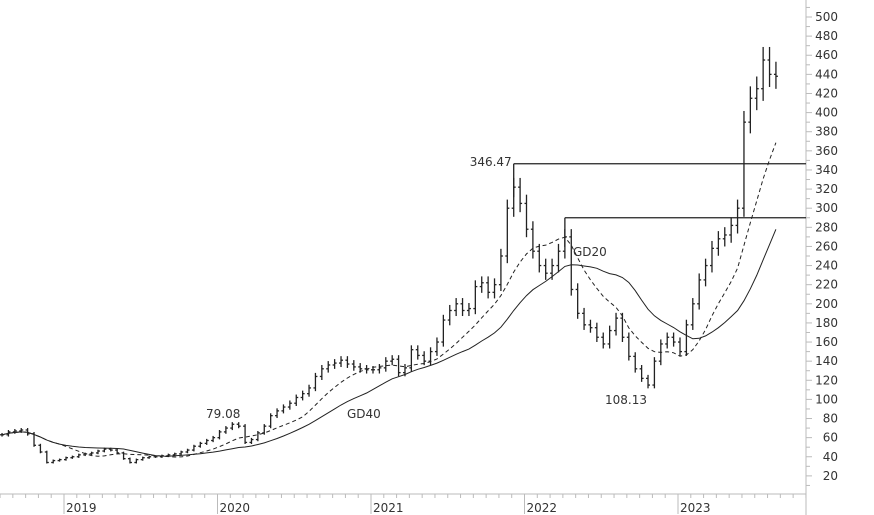  Describe the element at coordinates (826, 266) in the screenshot. I see `y-tick-label: 240` at that location.